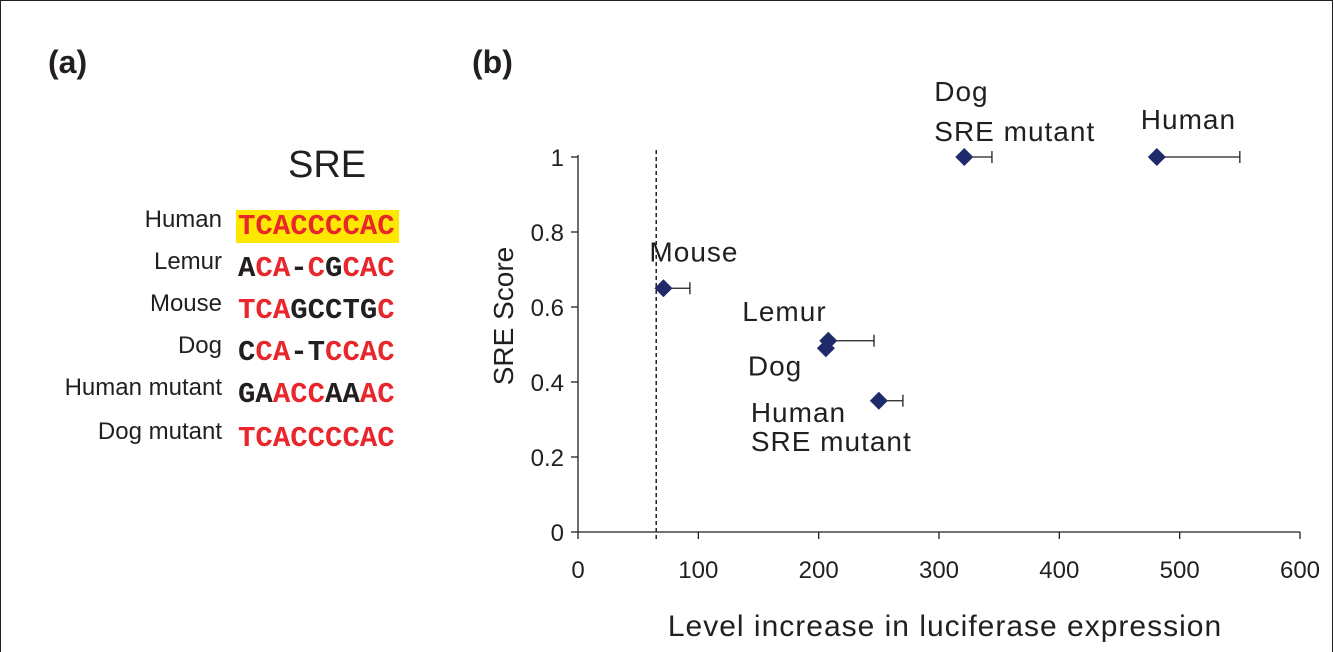 This screenshot has height=652, width=1334. What do you see at coordinates (547, 383) in the screenshot?
I see `y-tick-label: 0.4` at bounding box center [547, 383].